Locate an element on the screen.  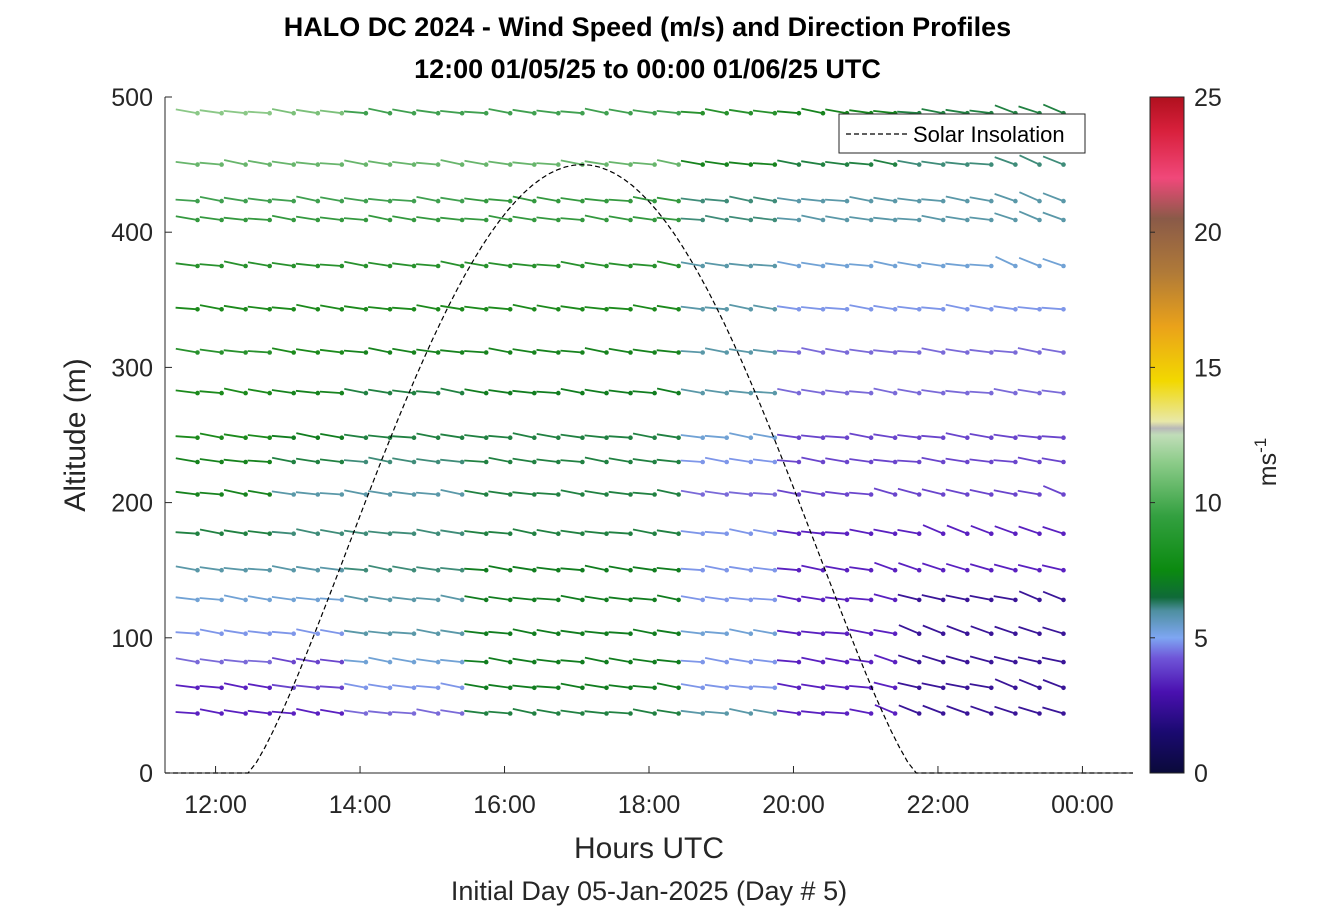
y-axis-label: Altitude (m) is located at coordinates (75, 434).